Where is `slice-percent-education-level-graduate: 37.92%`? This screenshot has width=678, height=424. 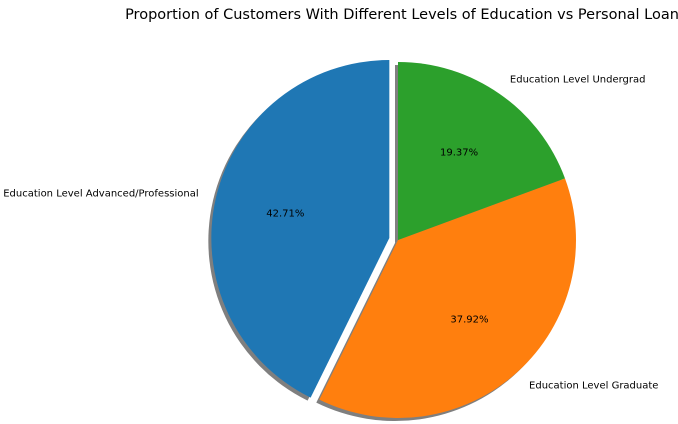 slice-percent-education-level-graduate: 37.92% is located at coordinates (469, 319).